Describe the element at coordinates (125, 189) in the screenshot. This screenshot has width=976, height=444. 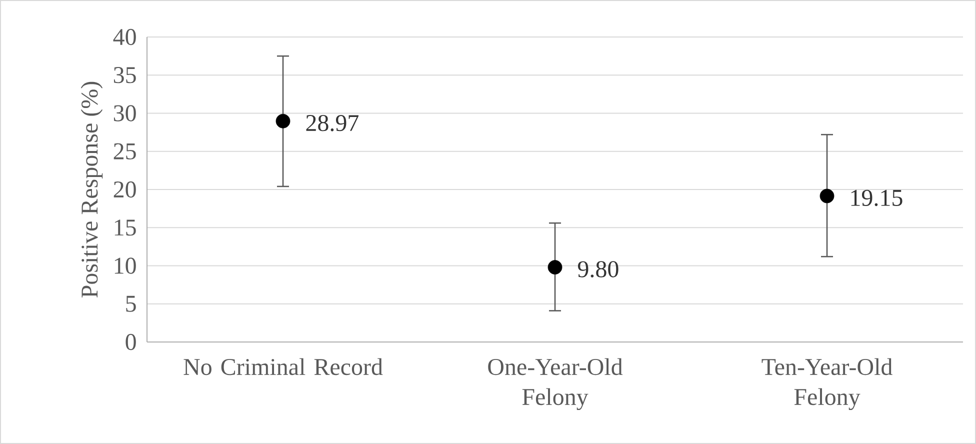
I see `y-tick-label: 20` at that location.